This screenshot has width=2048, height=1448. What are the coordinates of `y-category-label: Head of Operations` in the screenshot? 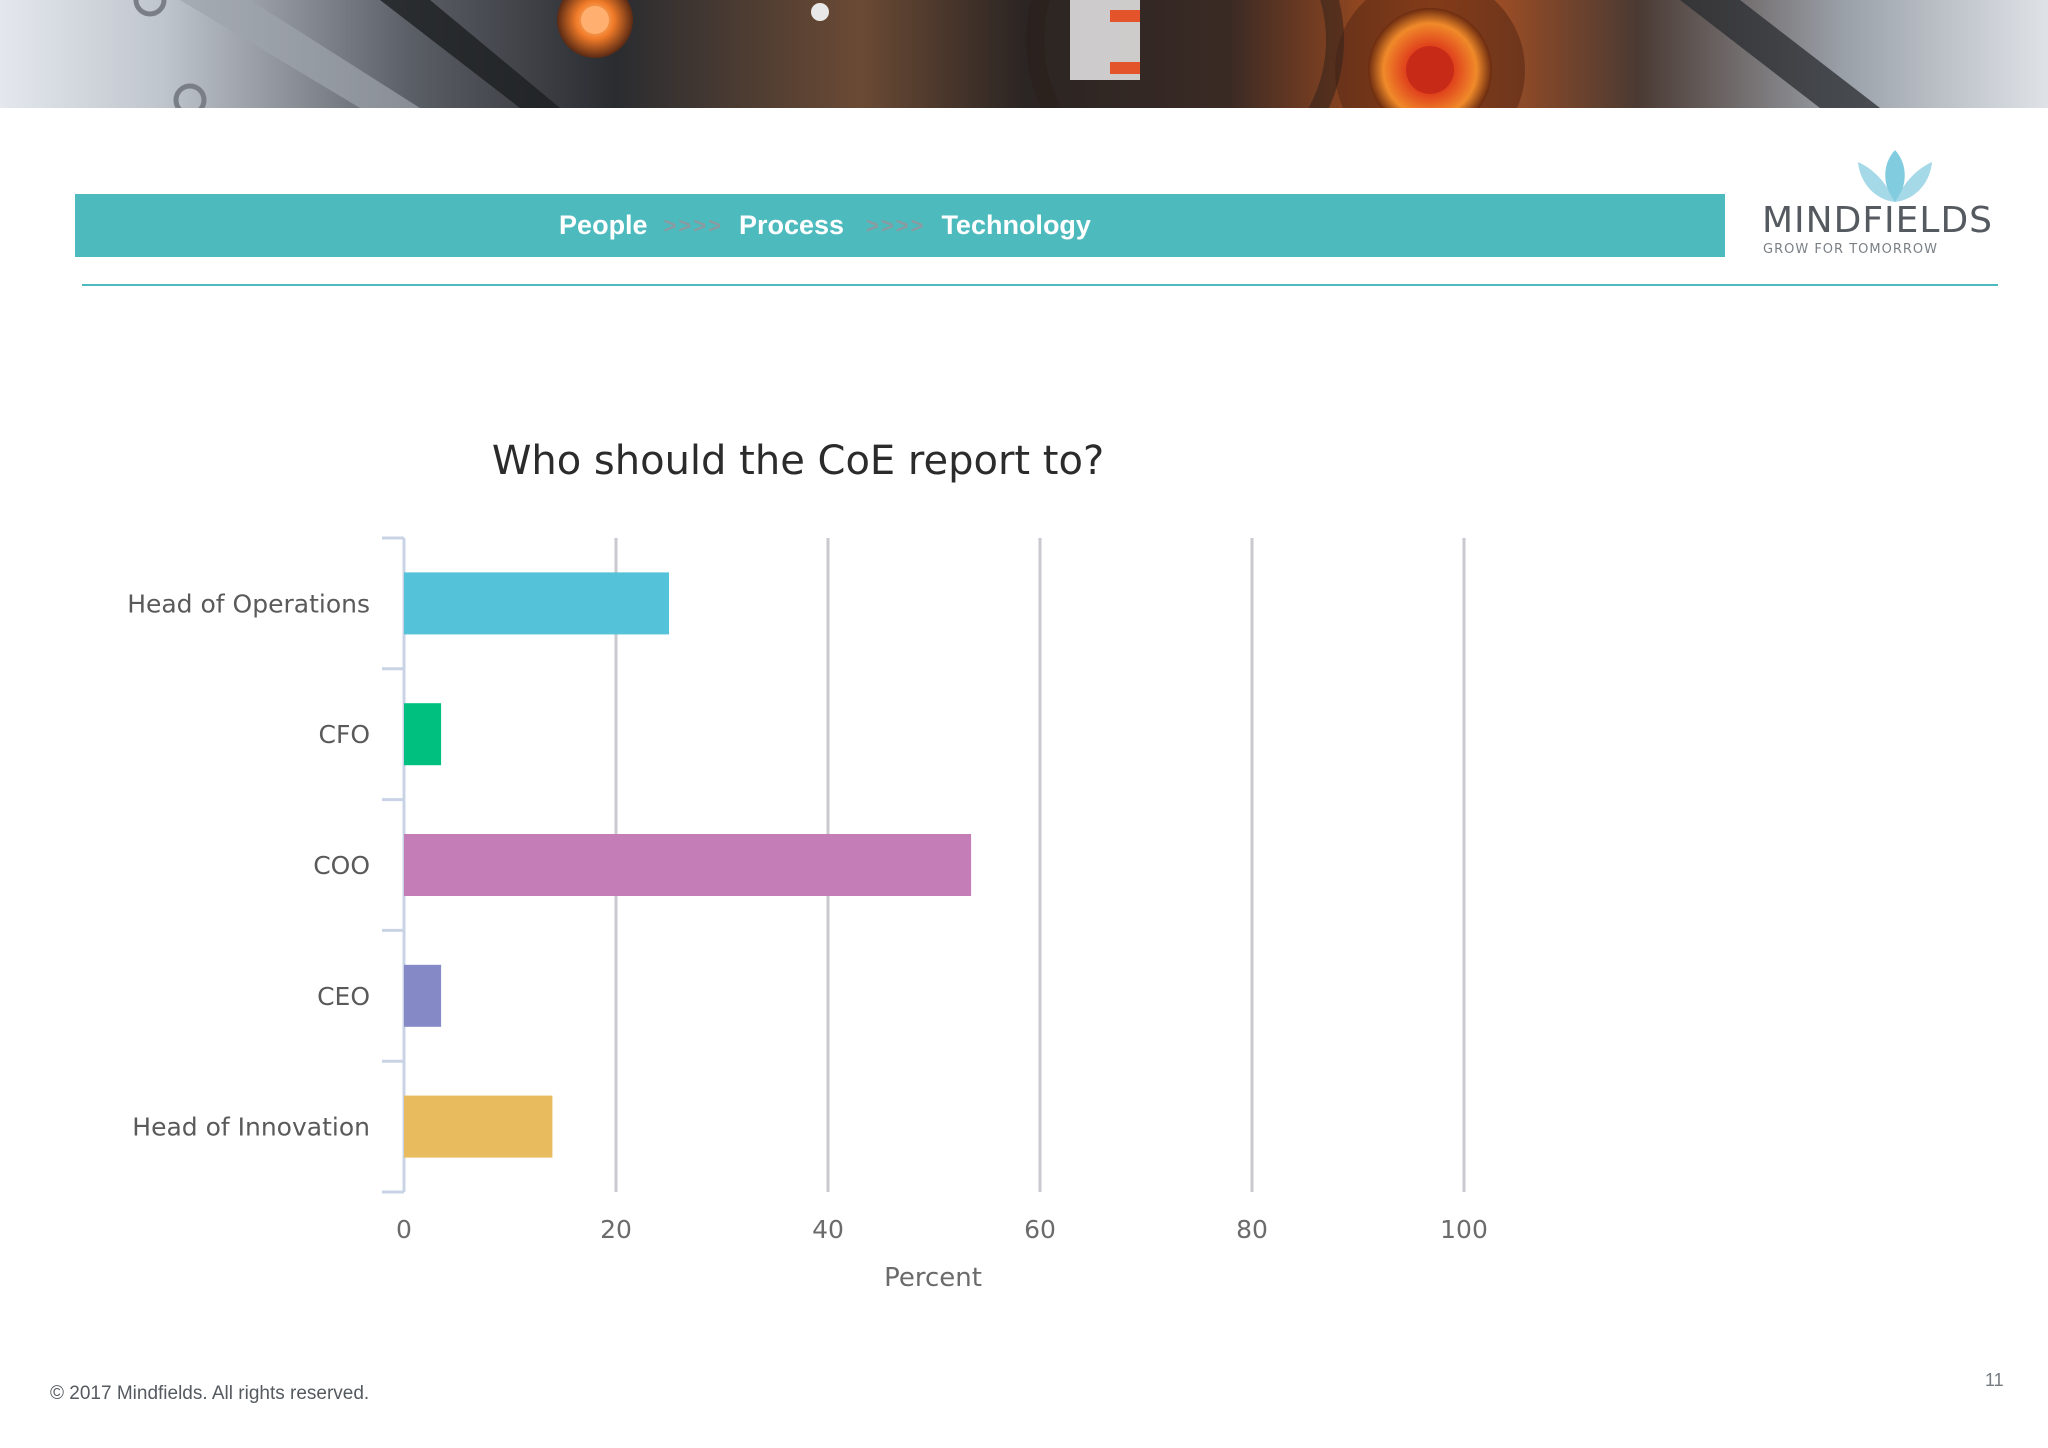 It's located at (248, 603).